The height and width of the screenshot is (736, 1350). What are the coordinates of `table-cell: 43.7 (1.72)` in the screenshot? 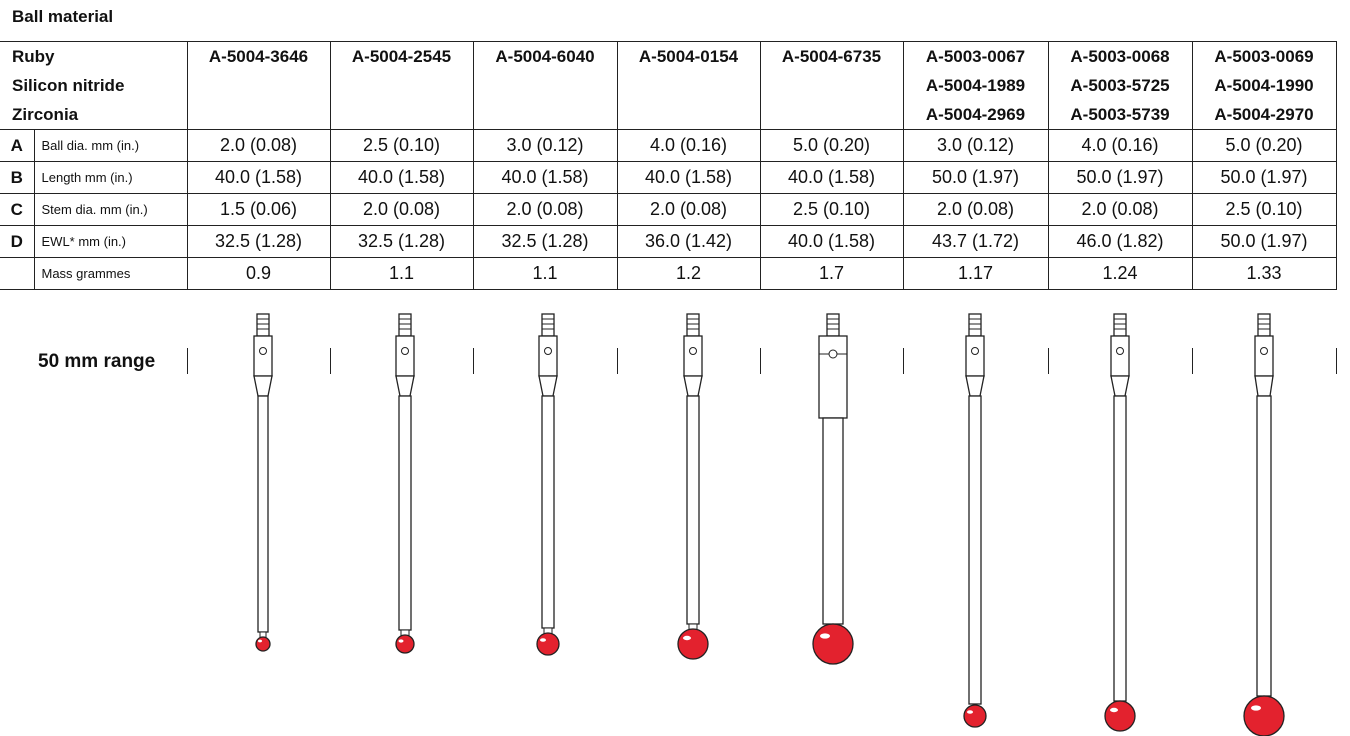 It's located at (975, 241).